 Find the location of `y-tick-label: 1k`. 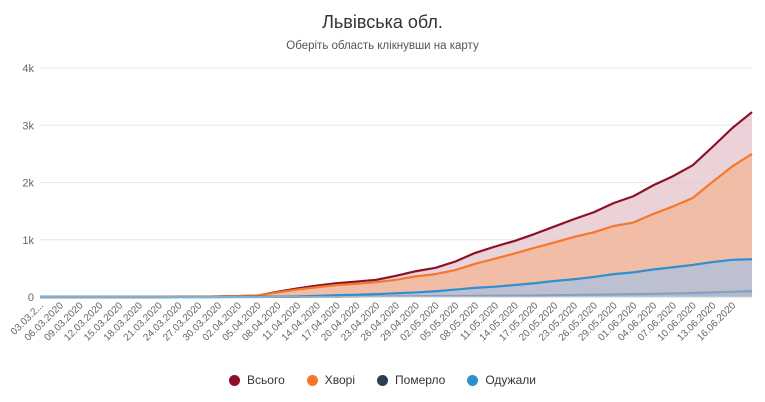

y-tick-label: 1k is located at coordinates (28, 241).